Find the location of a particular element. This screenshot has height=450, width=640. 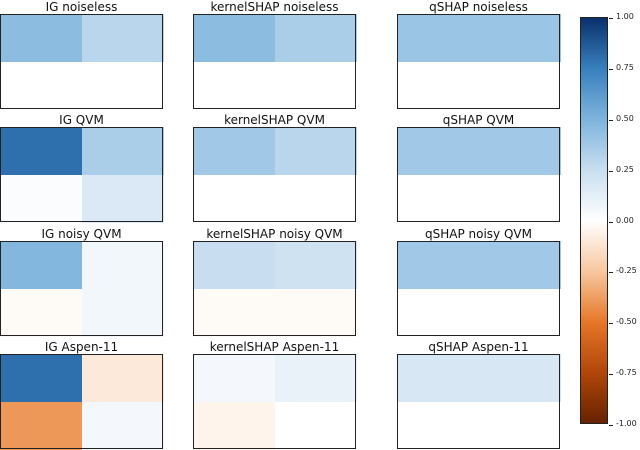

heatmap-panel: kernelSHAP noiseless is located at coordinates (275, 55).